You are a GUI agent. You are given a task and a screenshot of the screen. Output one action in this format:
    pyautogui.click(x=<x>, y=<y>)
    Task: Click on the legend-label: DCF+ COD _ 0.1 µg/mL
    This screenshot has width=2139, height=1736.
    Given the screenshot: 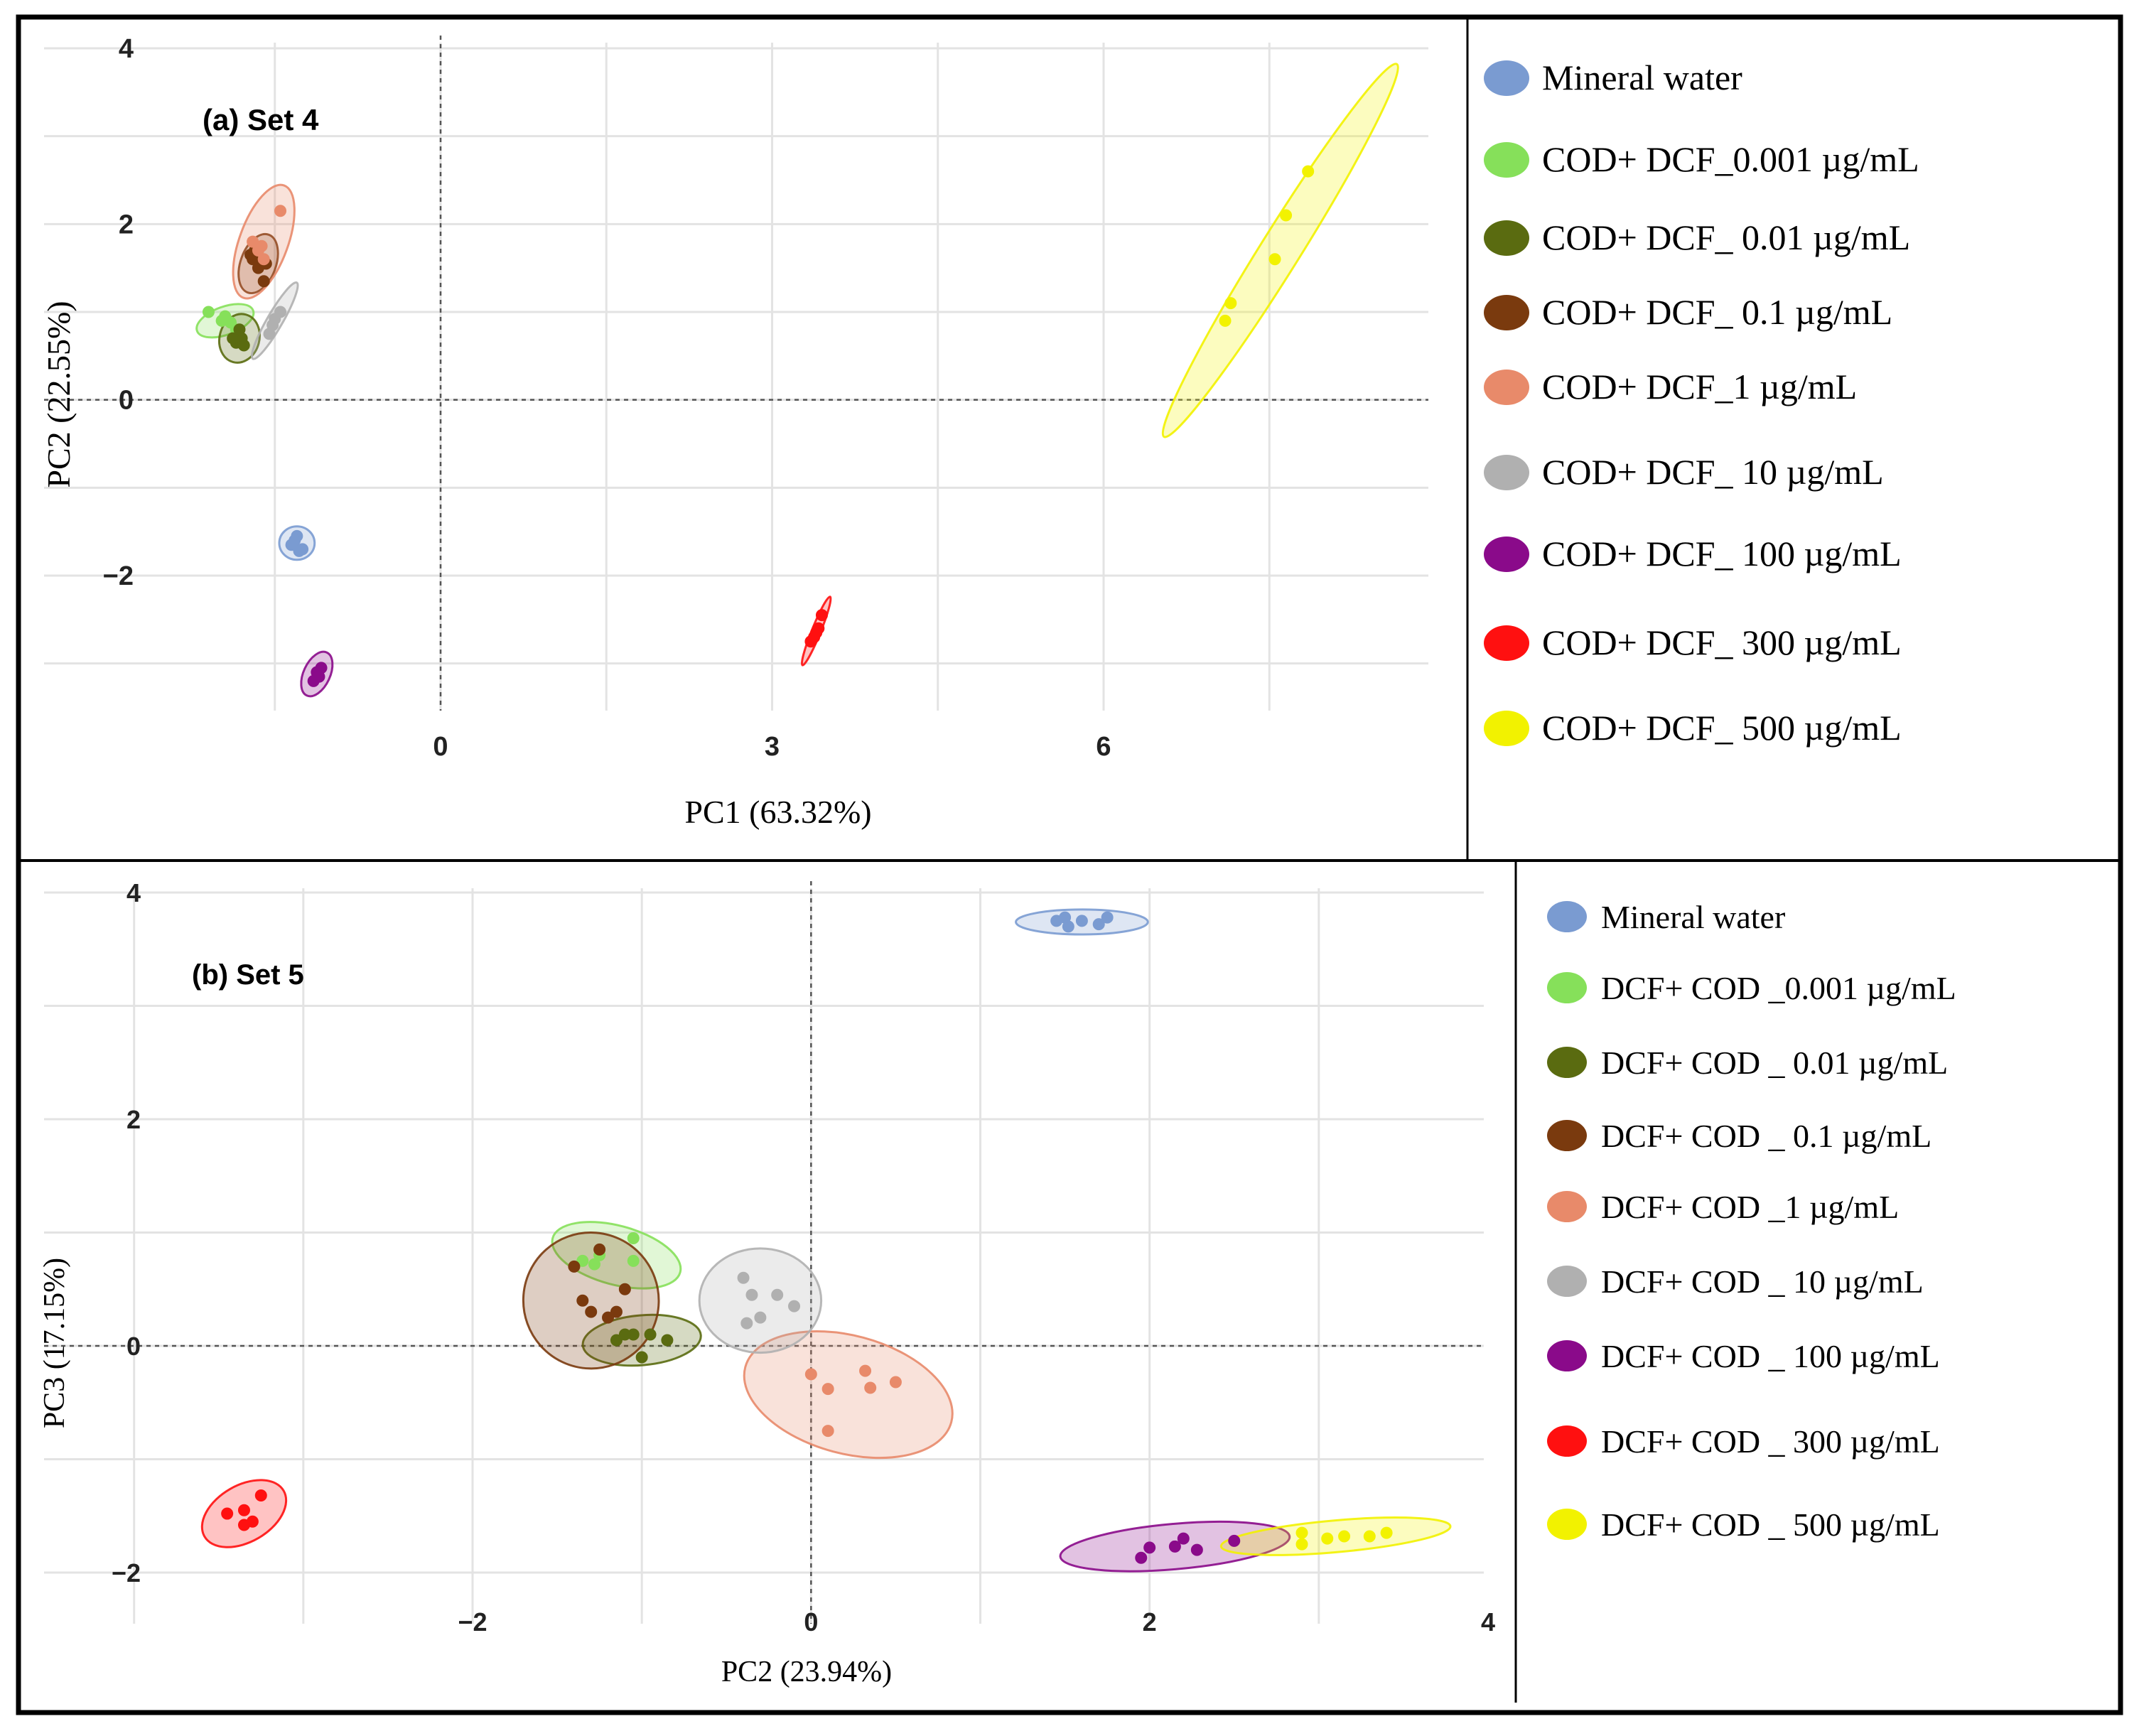 What is the action you would take?
    pyautogui.click(x=1766, y=1136)
    